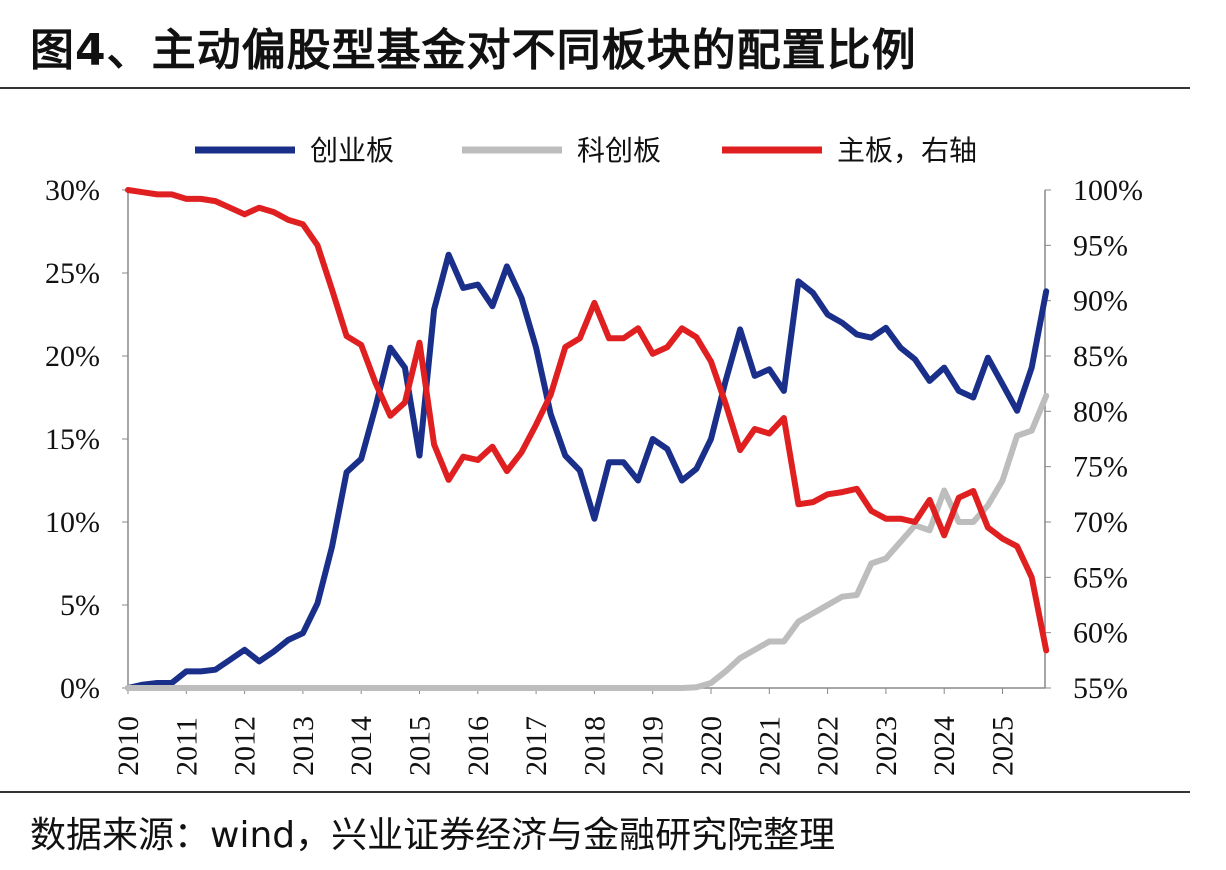  I want to click on x-tick-label: 2014, so click(361, 746).